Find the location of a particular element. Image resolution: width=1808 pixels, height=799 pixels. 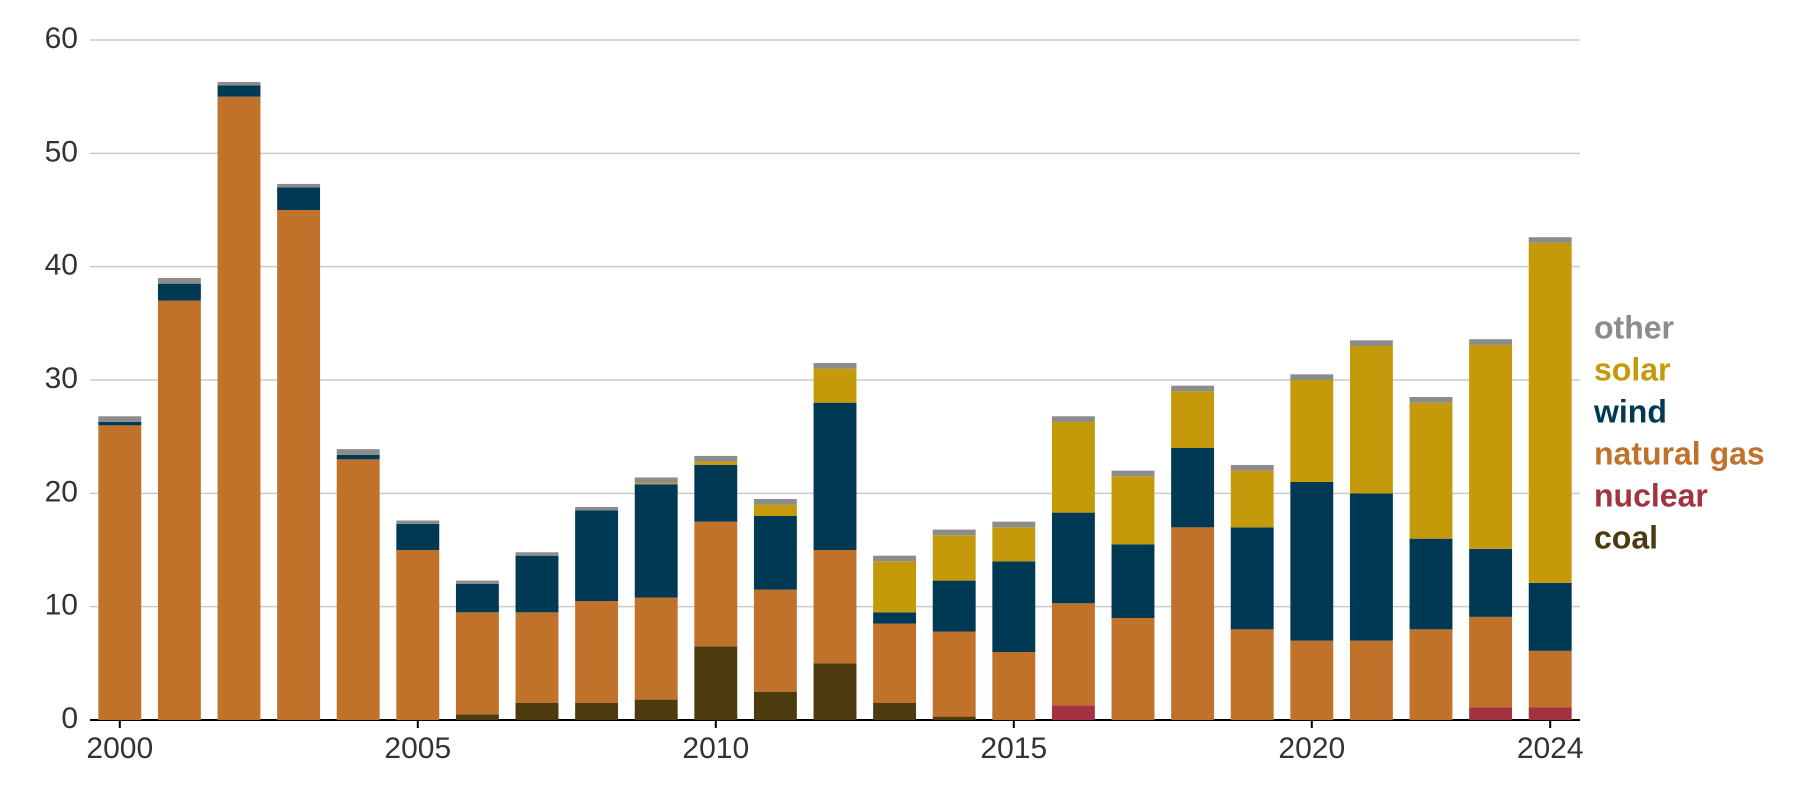

x-tick-label: 2024 is located at coordinates (1550, 748).